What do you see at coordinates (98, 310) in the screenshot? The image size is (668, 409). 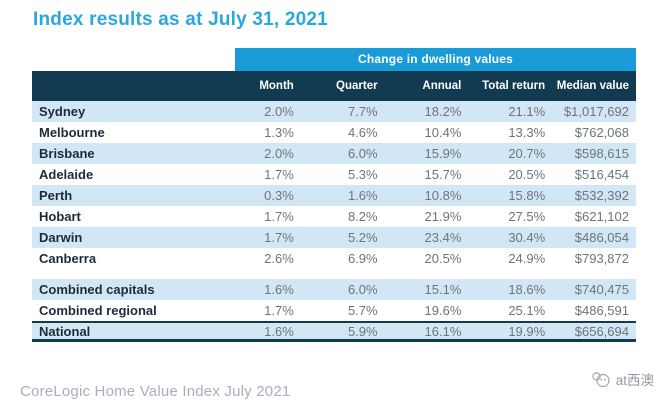 I see `row-label: Combined regional` at bounding box center [98, 310].